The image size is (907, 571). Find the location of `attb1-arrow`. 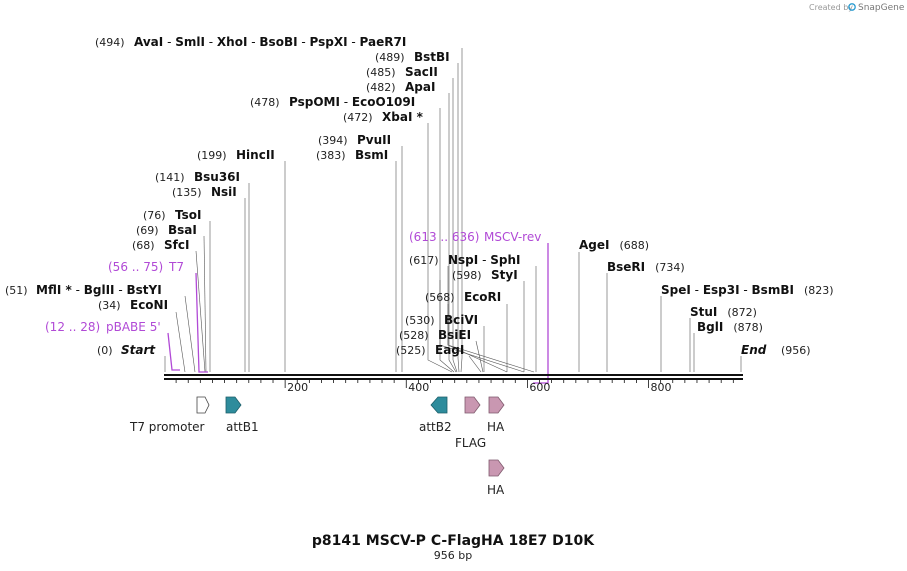

attb1-arrow is located at coordinates (233, 405).